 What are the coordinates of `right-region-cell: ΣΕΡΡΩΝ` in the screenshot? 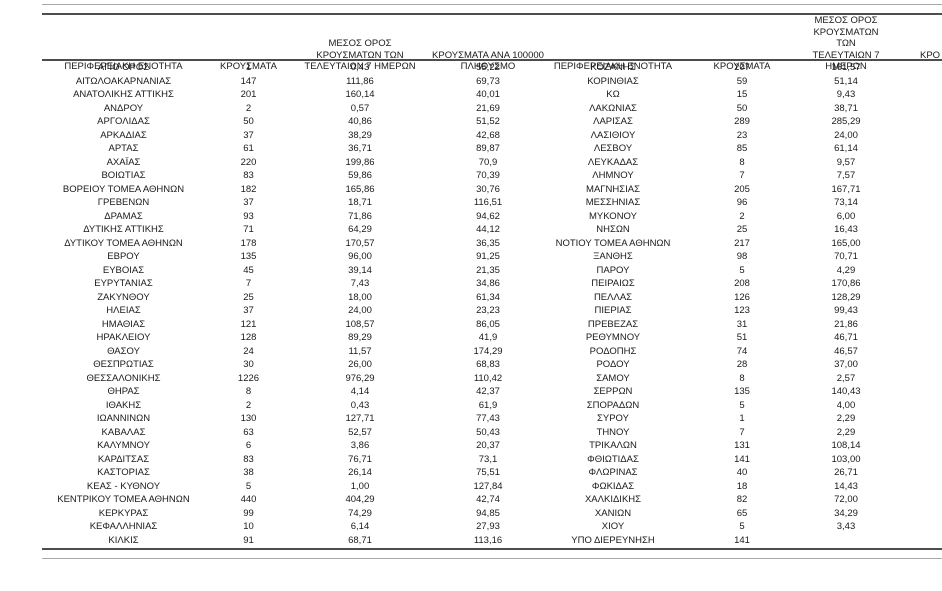 It's located at (613, 391).